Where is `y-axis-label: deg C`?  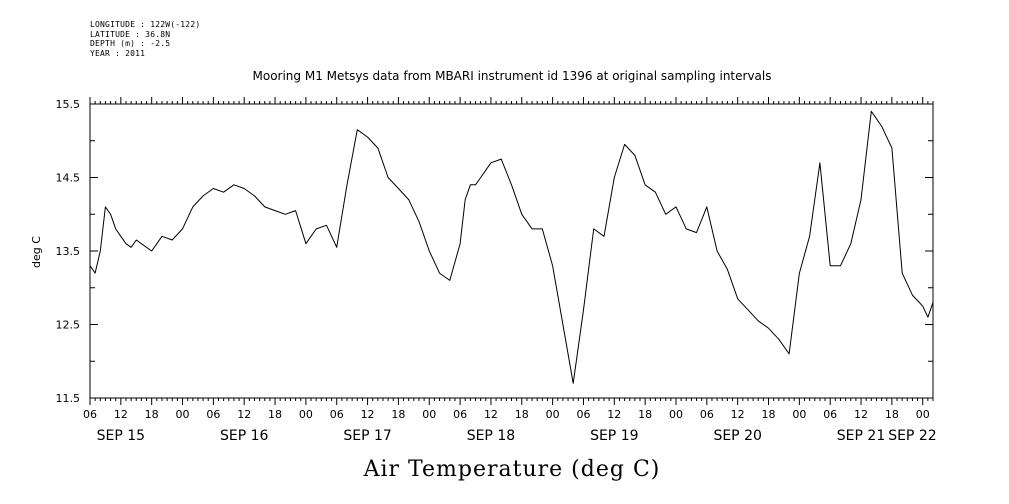 y-axis-label: deg C is located at coordinates (36, 252).